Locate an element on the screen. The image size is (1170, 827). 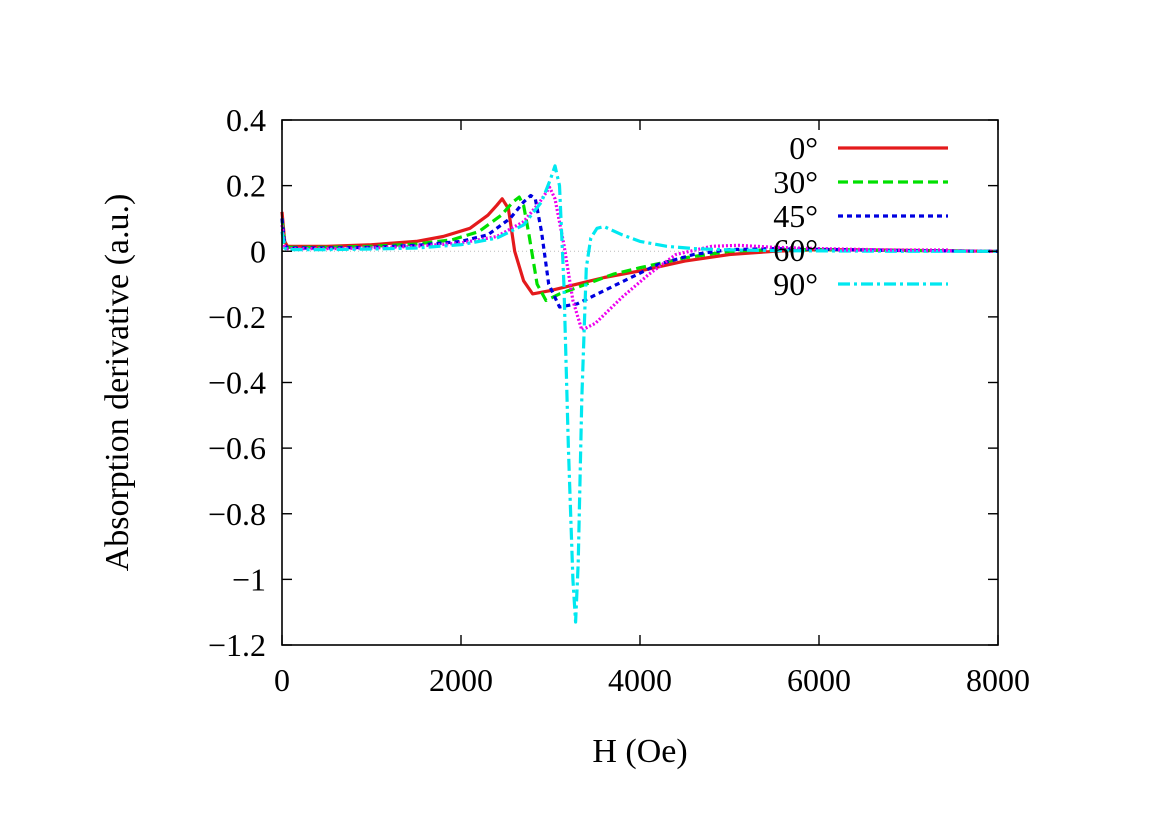
legend: 0°30°45°60°90° is located at coordinates (860, 216).